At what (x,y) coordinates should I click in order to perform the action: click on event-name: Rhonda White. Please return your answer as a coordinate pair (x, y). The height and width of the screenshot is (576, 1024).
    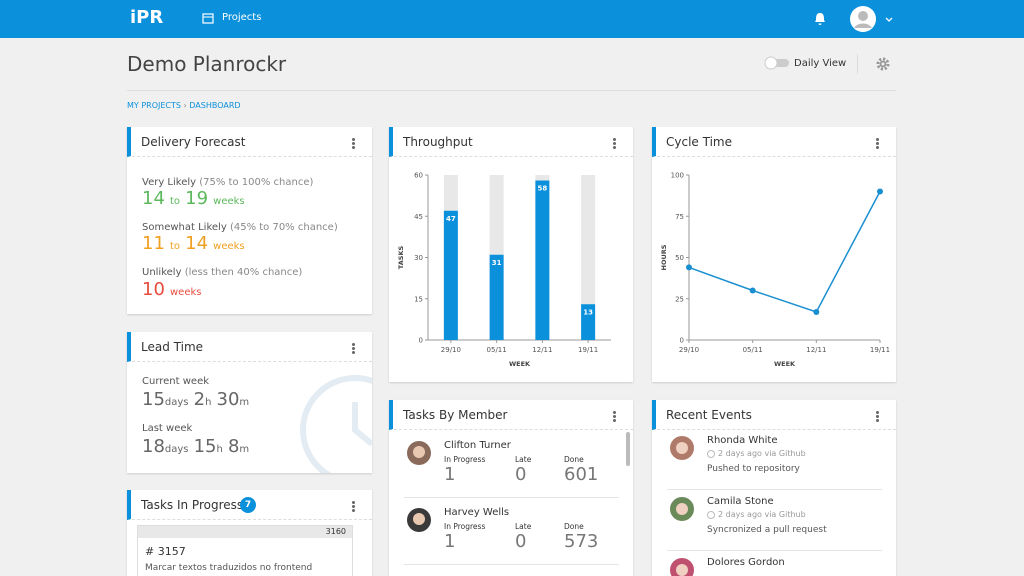
    Looking at the image, I should click on (742, 440).